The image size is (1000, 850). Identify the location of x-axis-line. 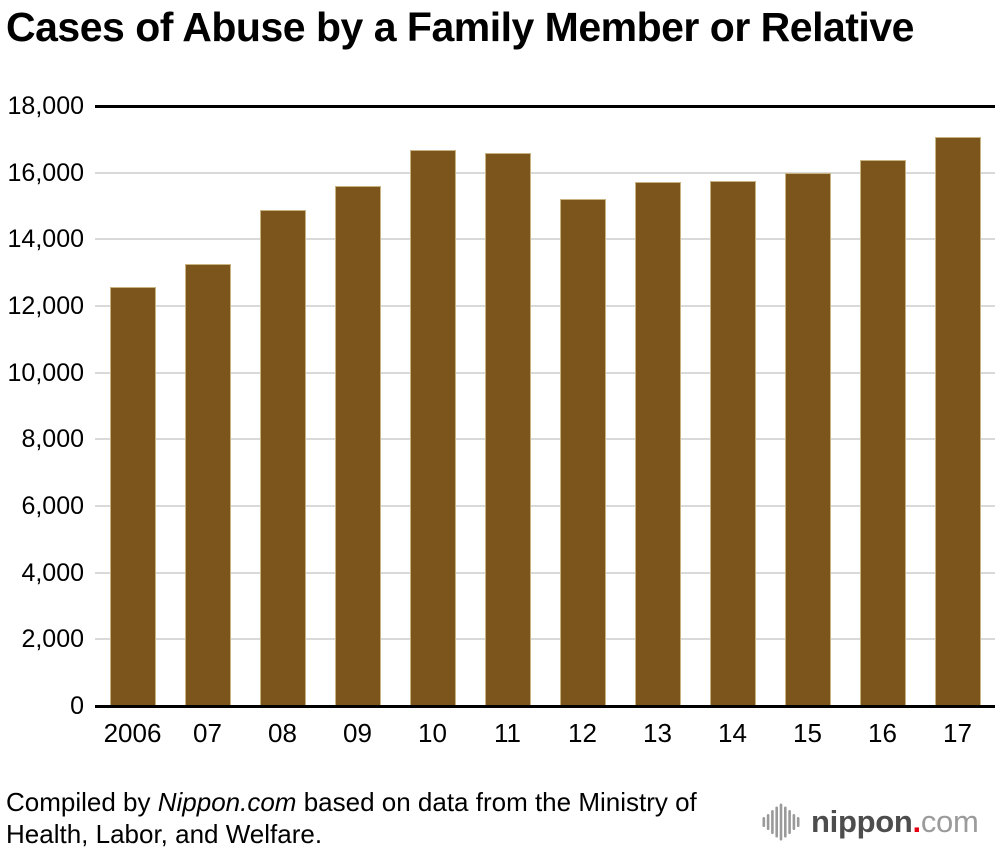
(545, 706).